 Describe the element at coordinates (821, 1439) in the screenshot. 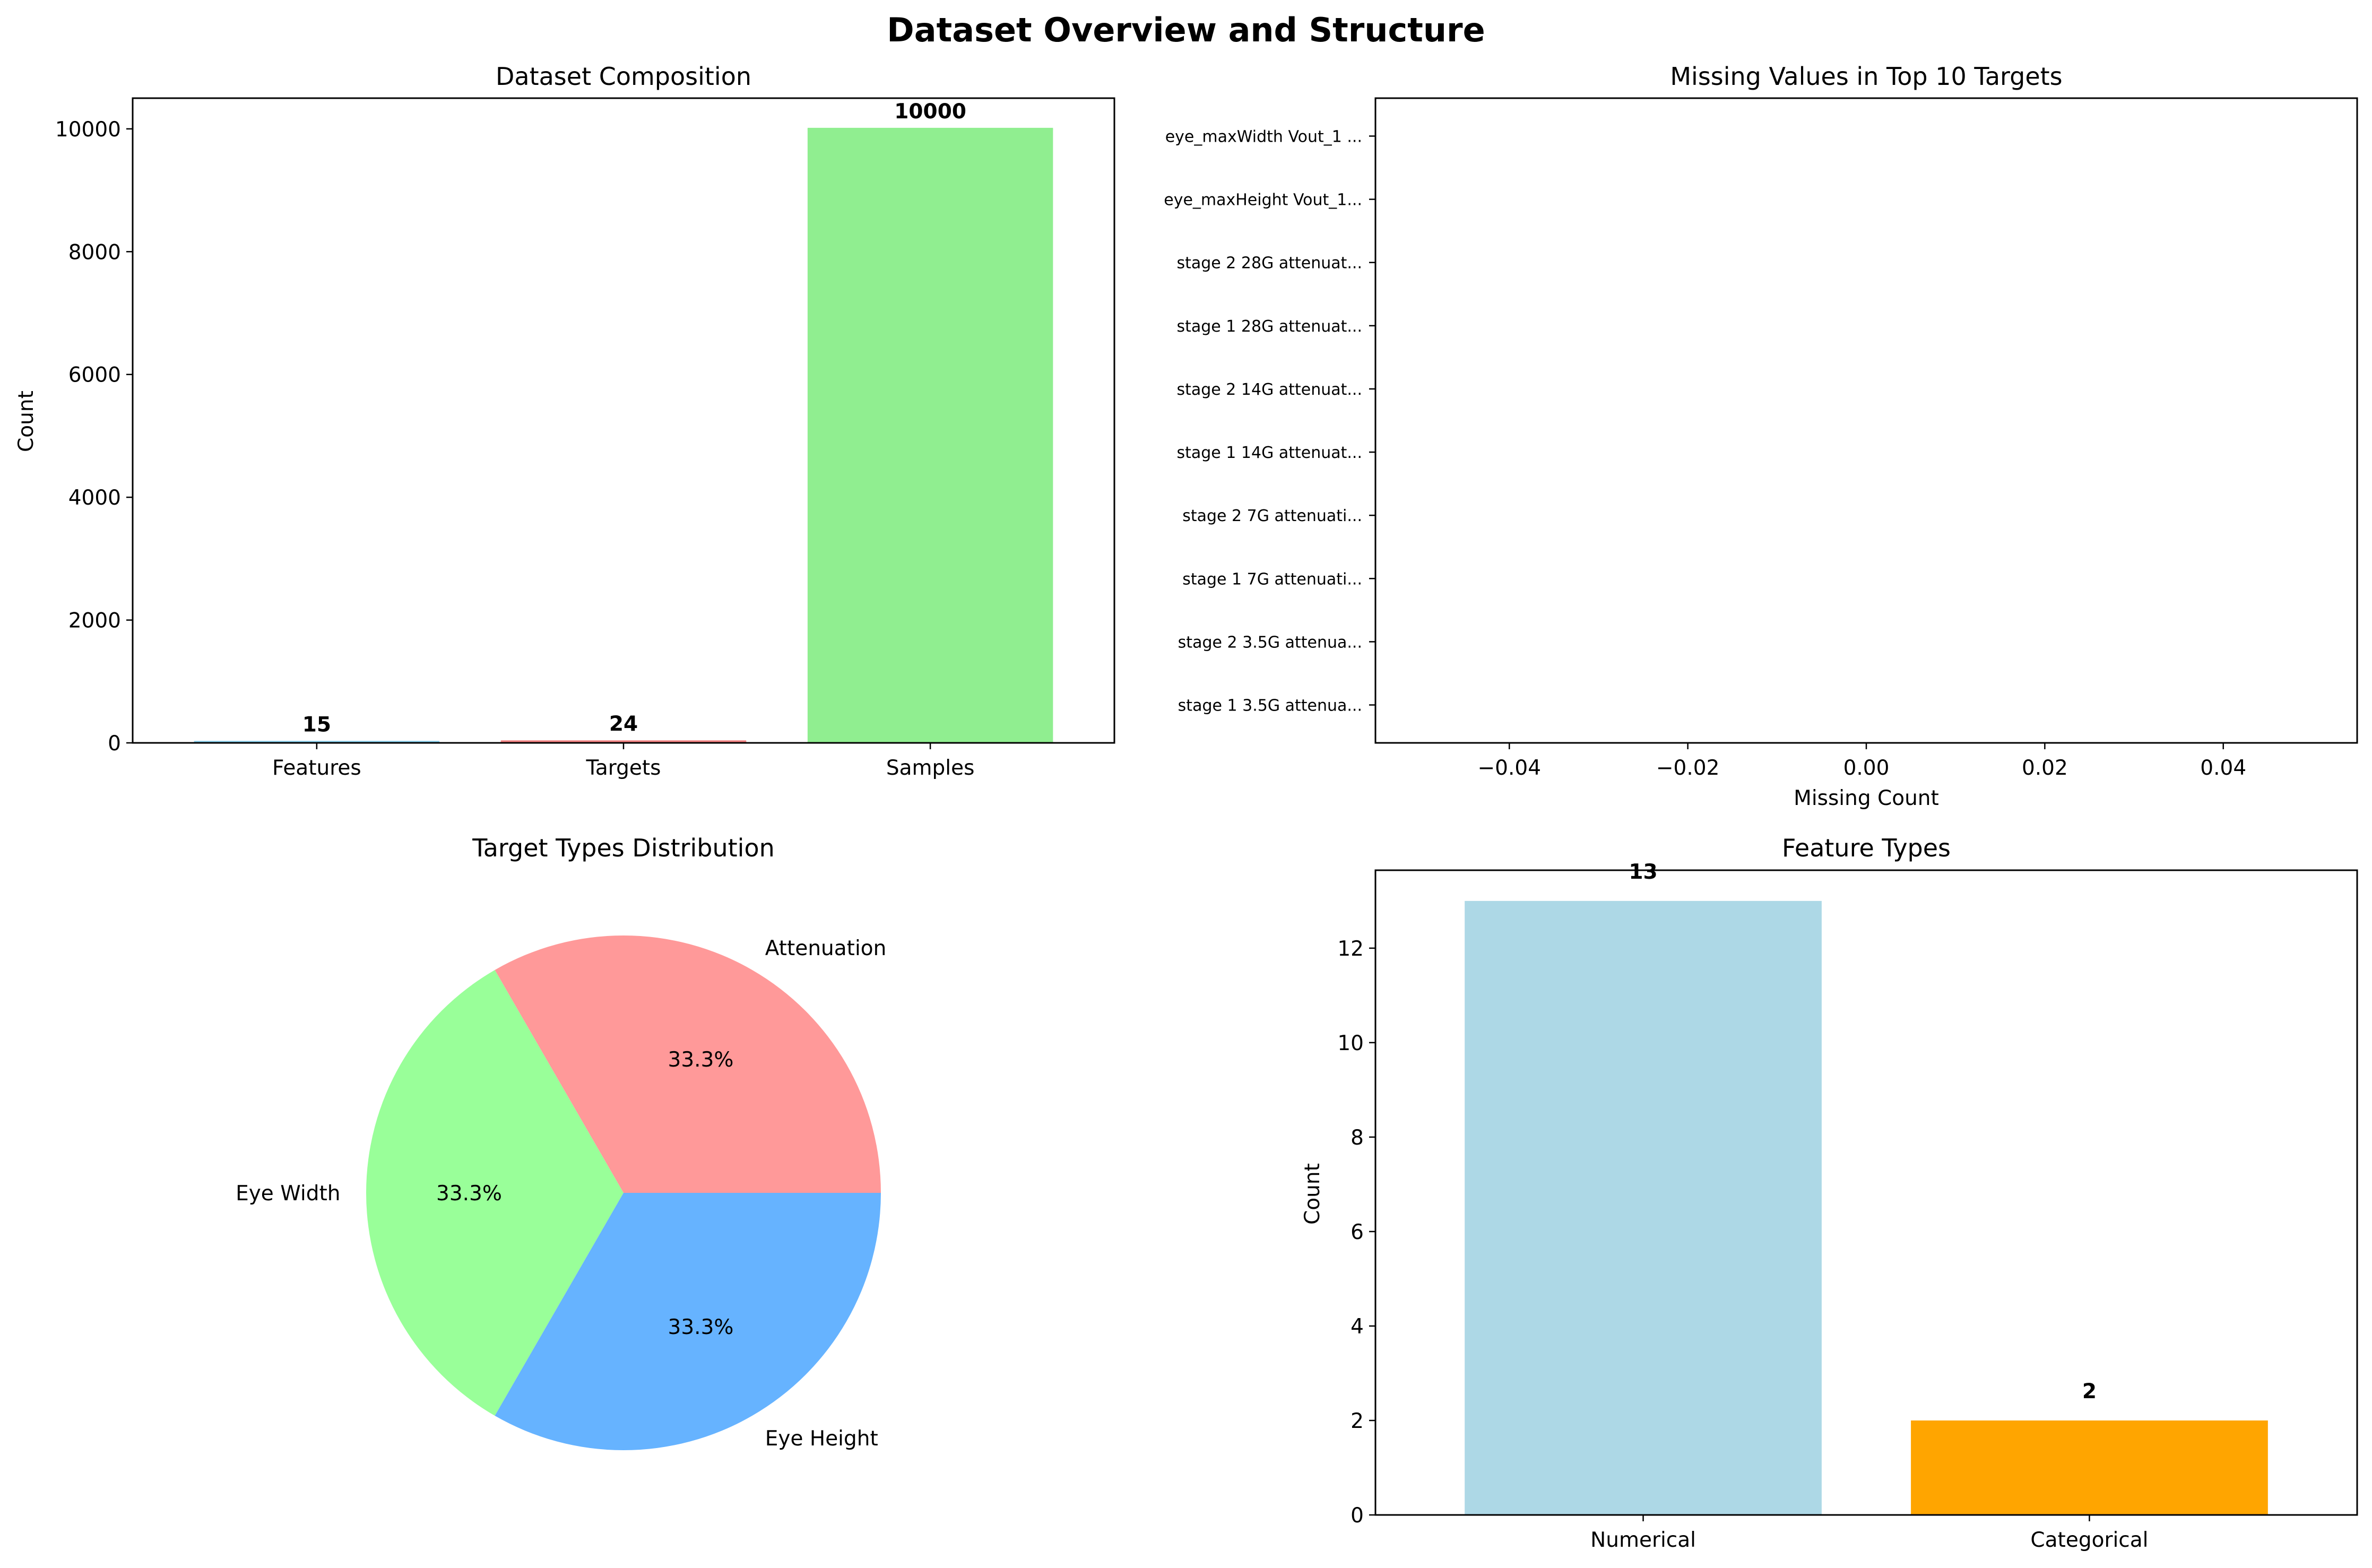

I see `pie-label: Eye Height` at that location.